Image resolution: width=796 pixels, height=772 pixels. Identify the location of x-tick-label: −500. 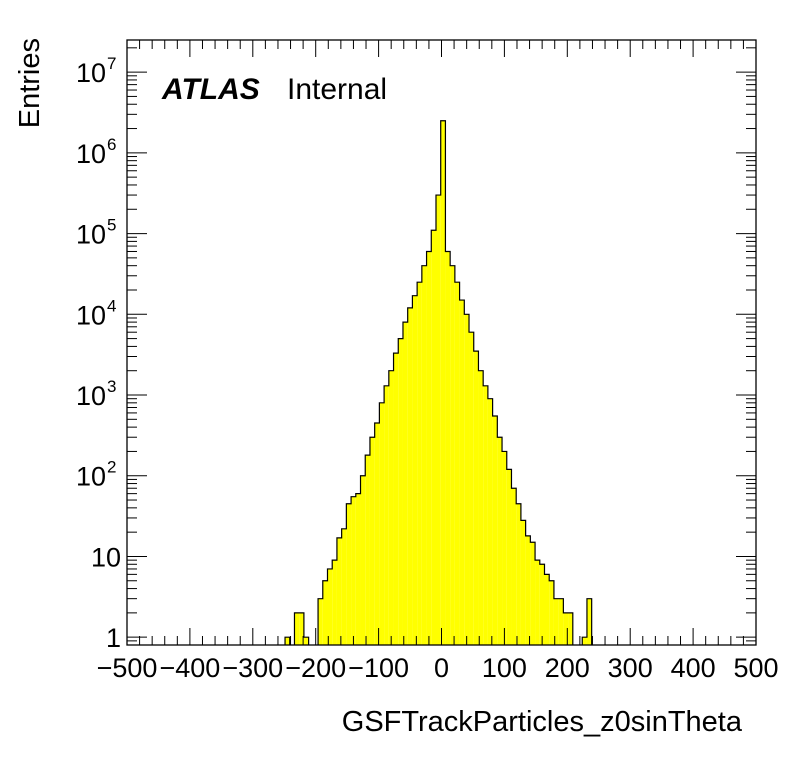
(127, 668).